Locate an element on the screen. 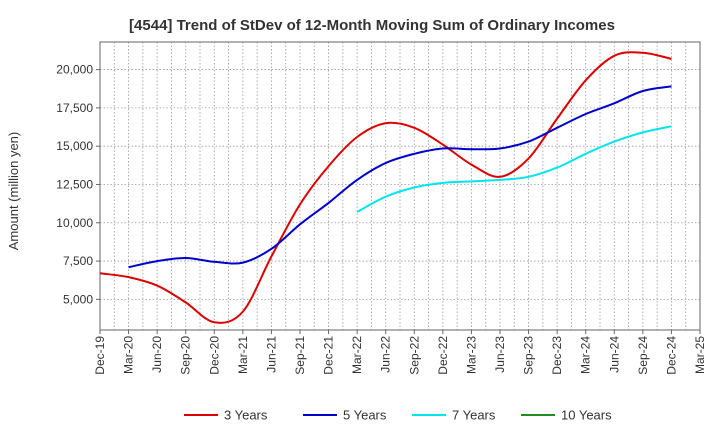 This screenshot has height=440, width=720. x-tick-label: Jun-22 is located at coordinates (386, 354).